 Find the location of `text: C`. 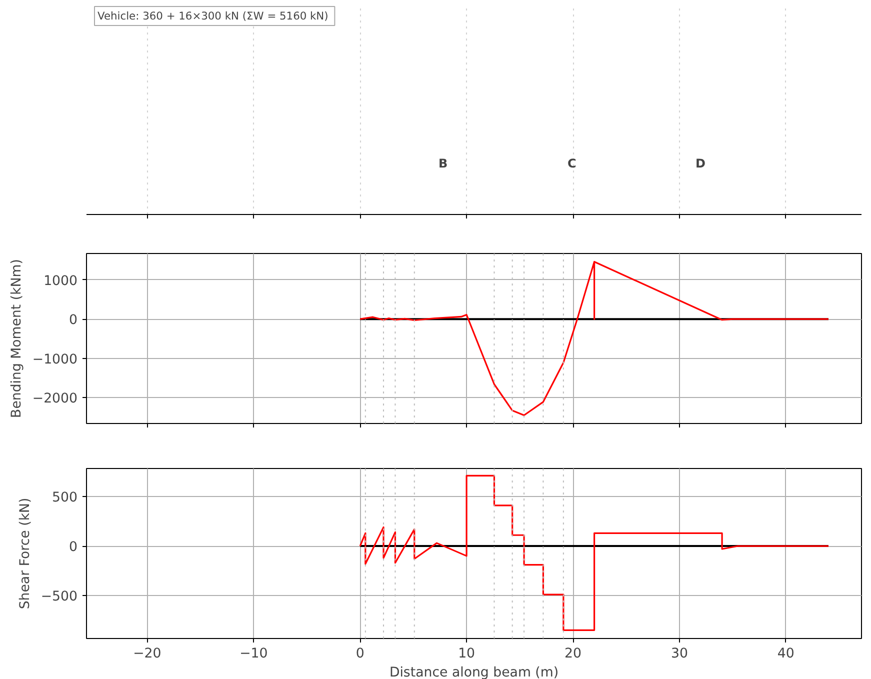

text: C is located at coordinates (572, 163).